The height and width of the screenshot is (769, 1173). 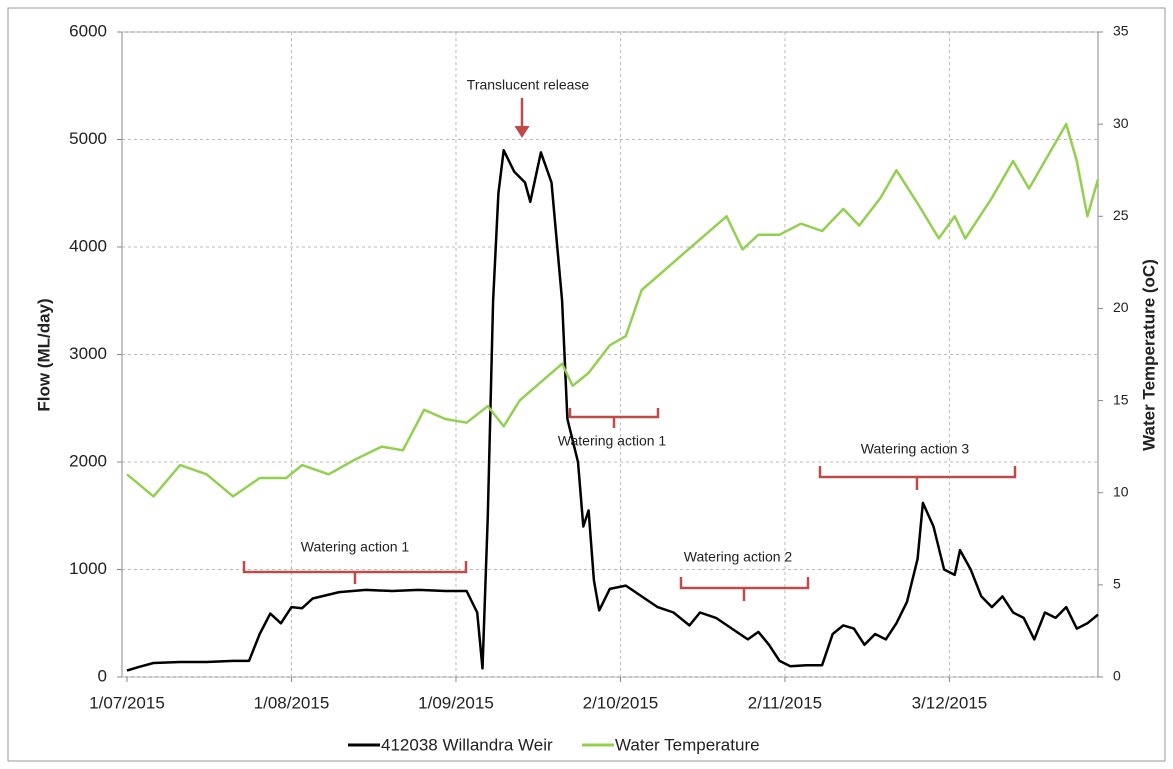 What do you see at coordinates (88, 568) in the screenshot?
I see `y-tick-label: 1000` at bounding box center [88, 568].